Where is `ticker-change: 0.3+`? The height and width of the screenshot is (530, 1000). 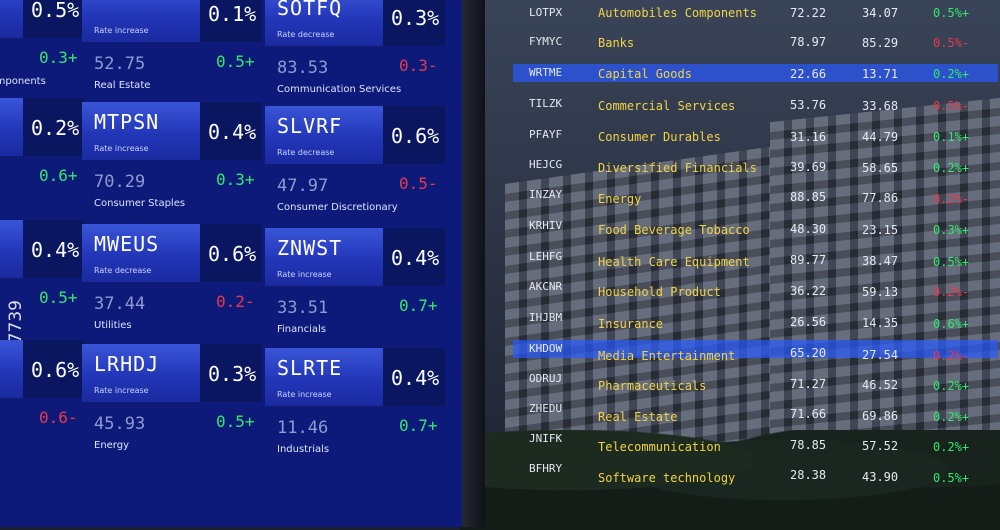
ticker-change: 0.3+ is located at coordinates (58, 57).